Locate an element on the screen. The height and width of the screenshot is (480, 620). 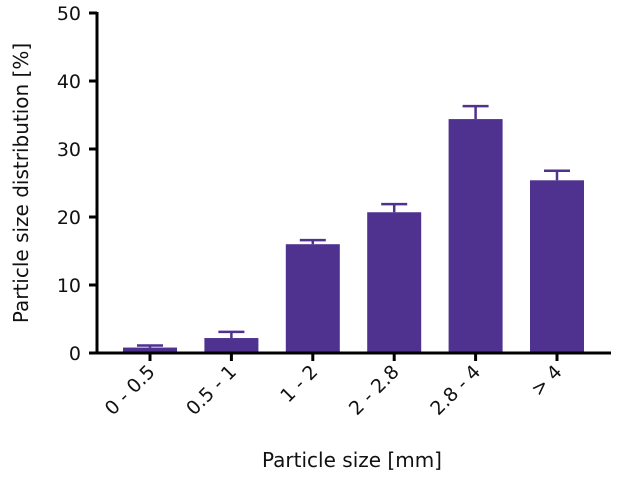
x-tick-label: 0.5 - 1 is located at coordinates (211, 390).